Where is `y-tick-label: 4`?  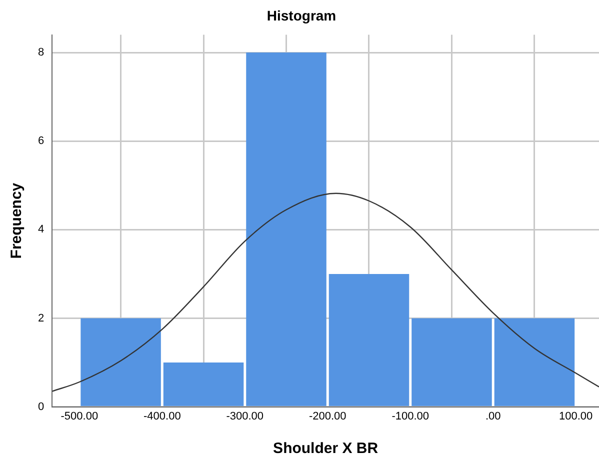 y-tick-label: 4 is located at coordinates (41, 230).